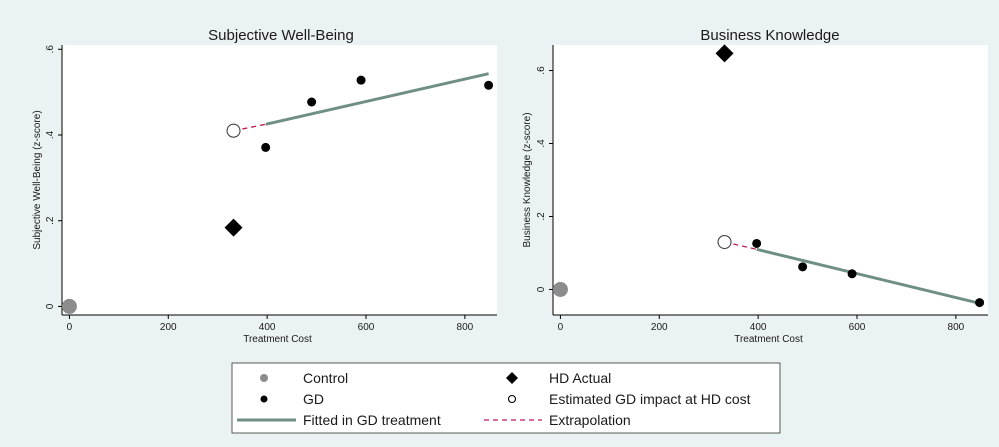  Describe the element at coordinates (527, 179) in the screenshot. I see `y-axis-label: Business Knowledge (z-score)` at that location.